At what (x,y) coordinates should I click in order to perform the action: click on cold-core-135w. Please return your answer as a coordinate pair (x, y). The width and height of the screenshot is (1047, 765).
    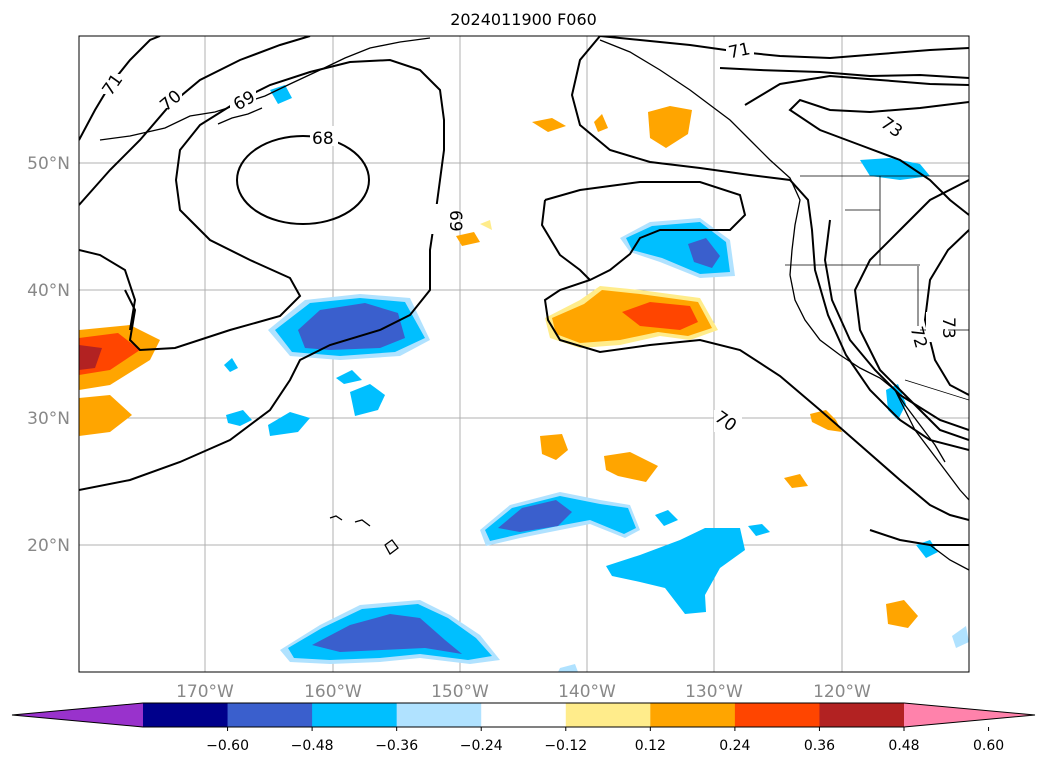
    Looking at the image, I should click on (704, 253).